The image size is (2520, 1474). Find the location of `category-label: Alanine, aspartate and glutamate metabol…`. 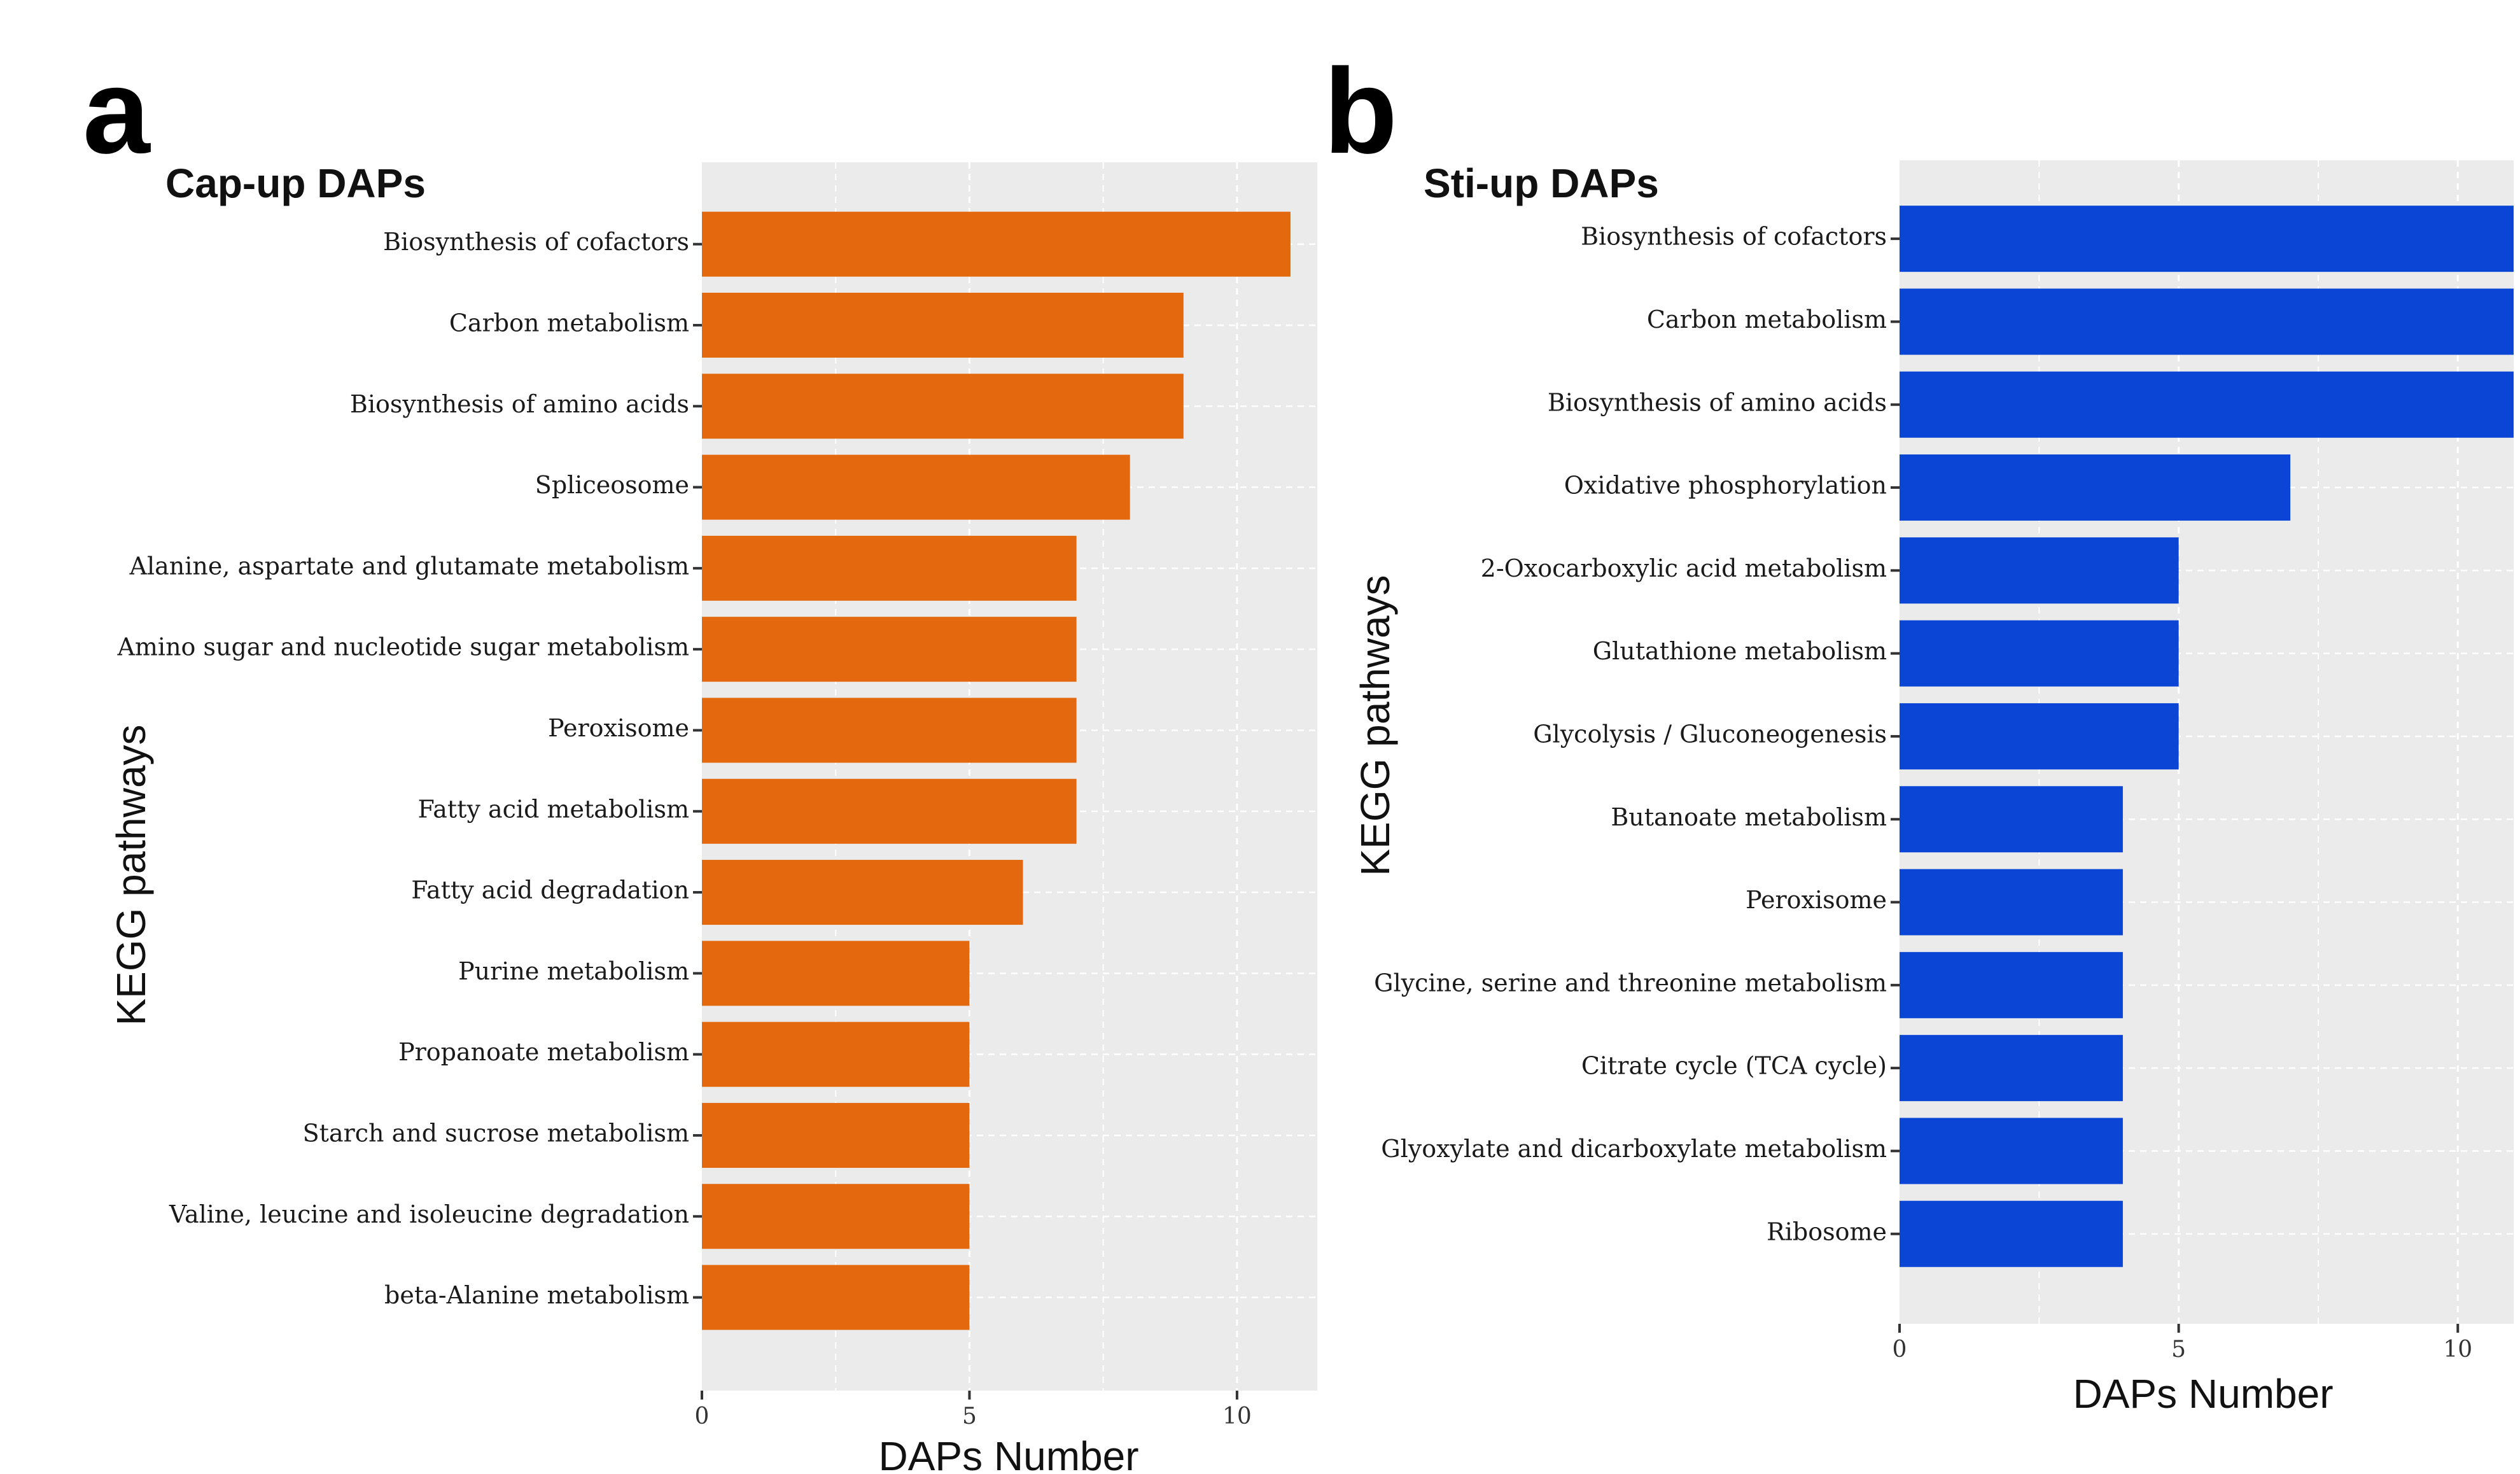

category-label: Alanine, aspartate and glutamate metabol… is located at coordinates (409, 566).